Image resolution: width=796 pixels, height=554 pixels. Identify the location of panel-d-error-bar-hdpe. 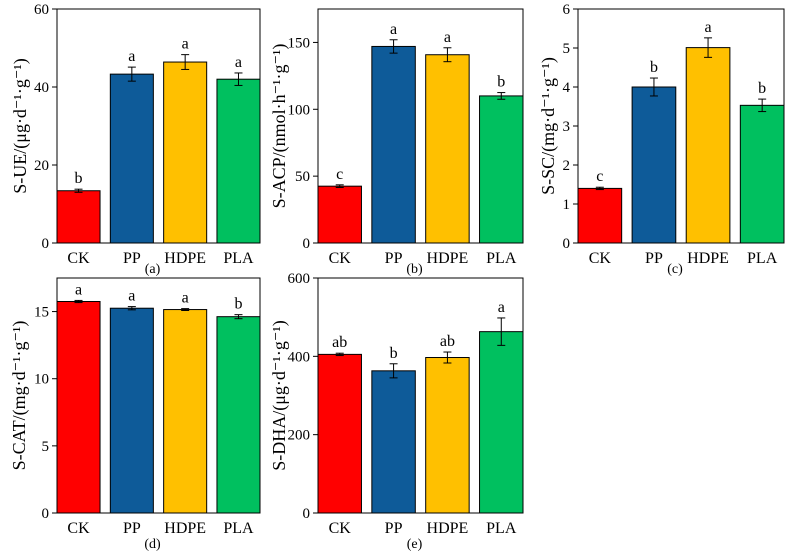
(185, 309).